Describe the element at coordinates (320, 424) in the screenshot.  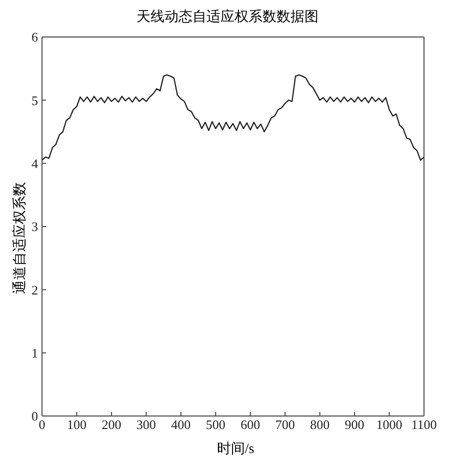
I see `x-tick-label: 800` at that location.